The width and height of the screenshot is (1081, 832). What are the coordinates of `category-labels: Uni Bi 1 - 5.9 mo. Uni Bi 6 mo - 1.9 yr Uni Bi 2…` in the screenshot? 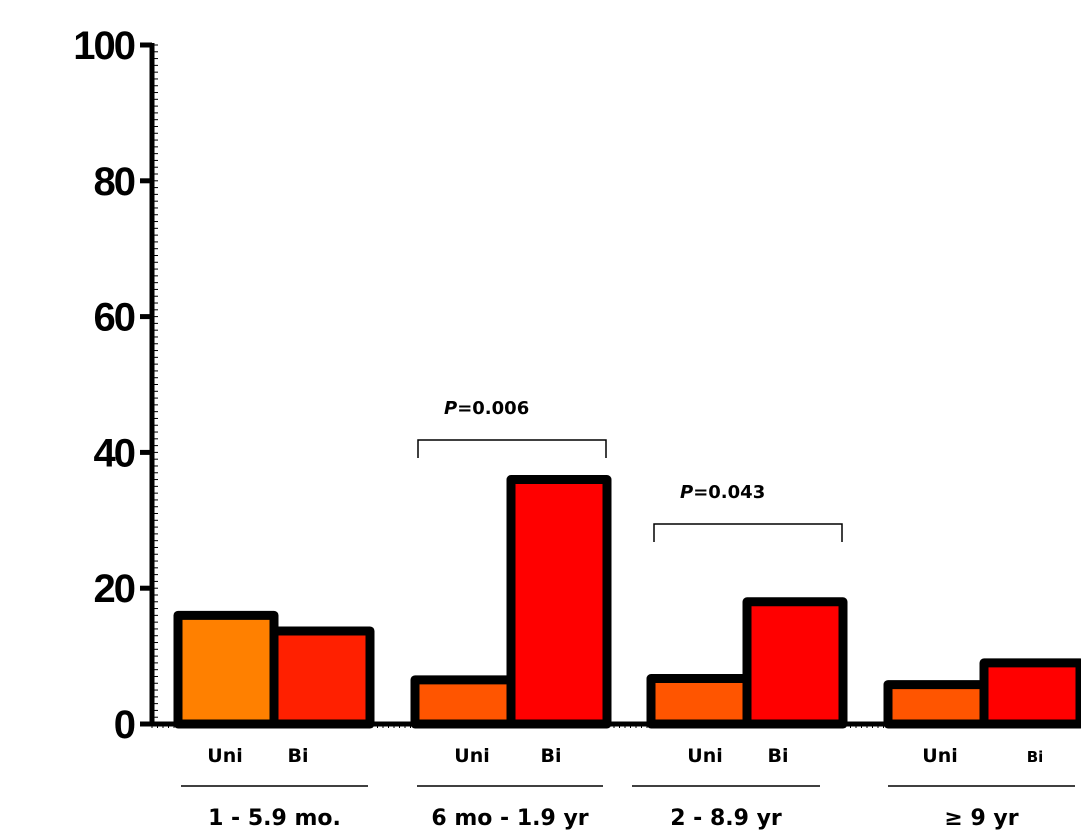 It's located at (628, 788).